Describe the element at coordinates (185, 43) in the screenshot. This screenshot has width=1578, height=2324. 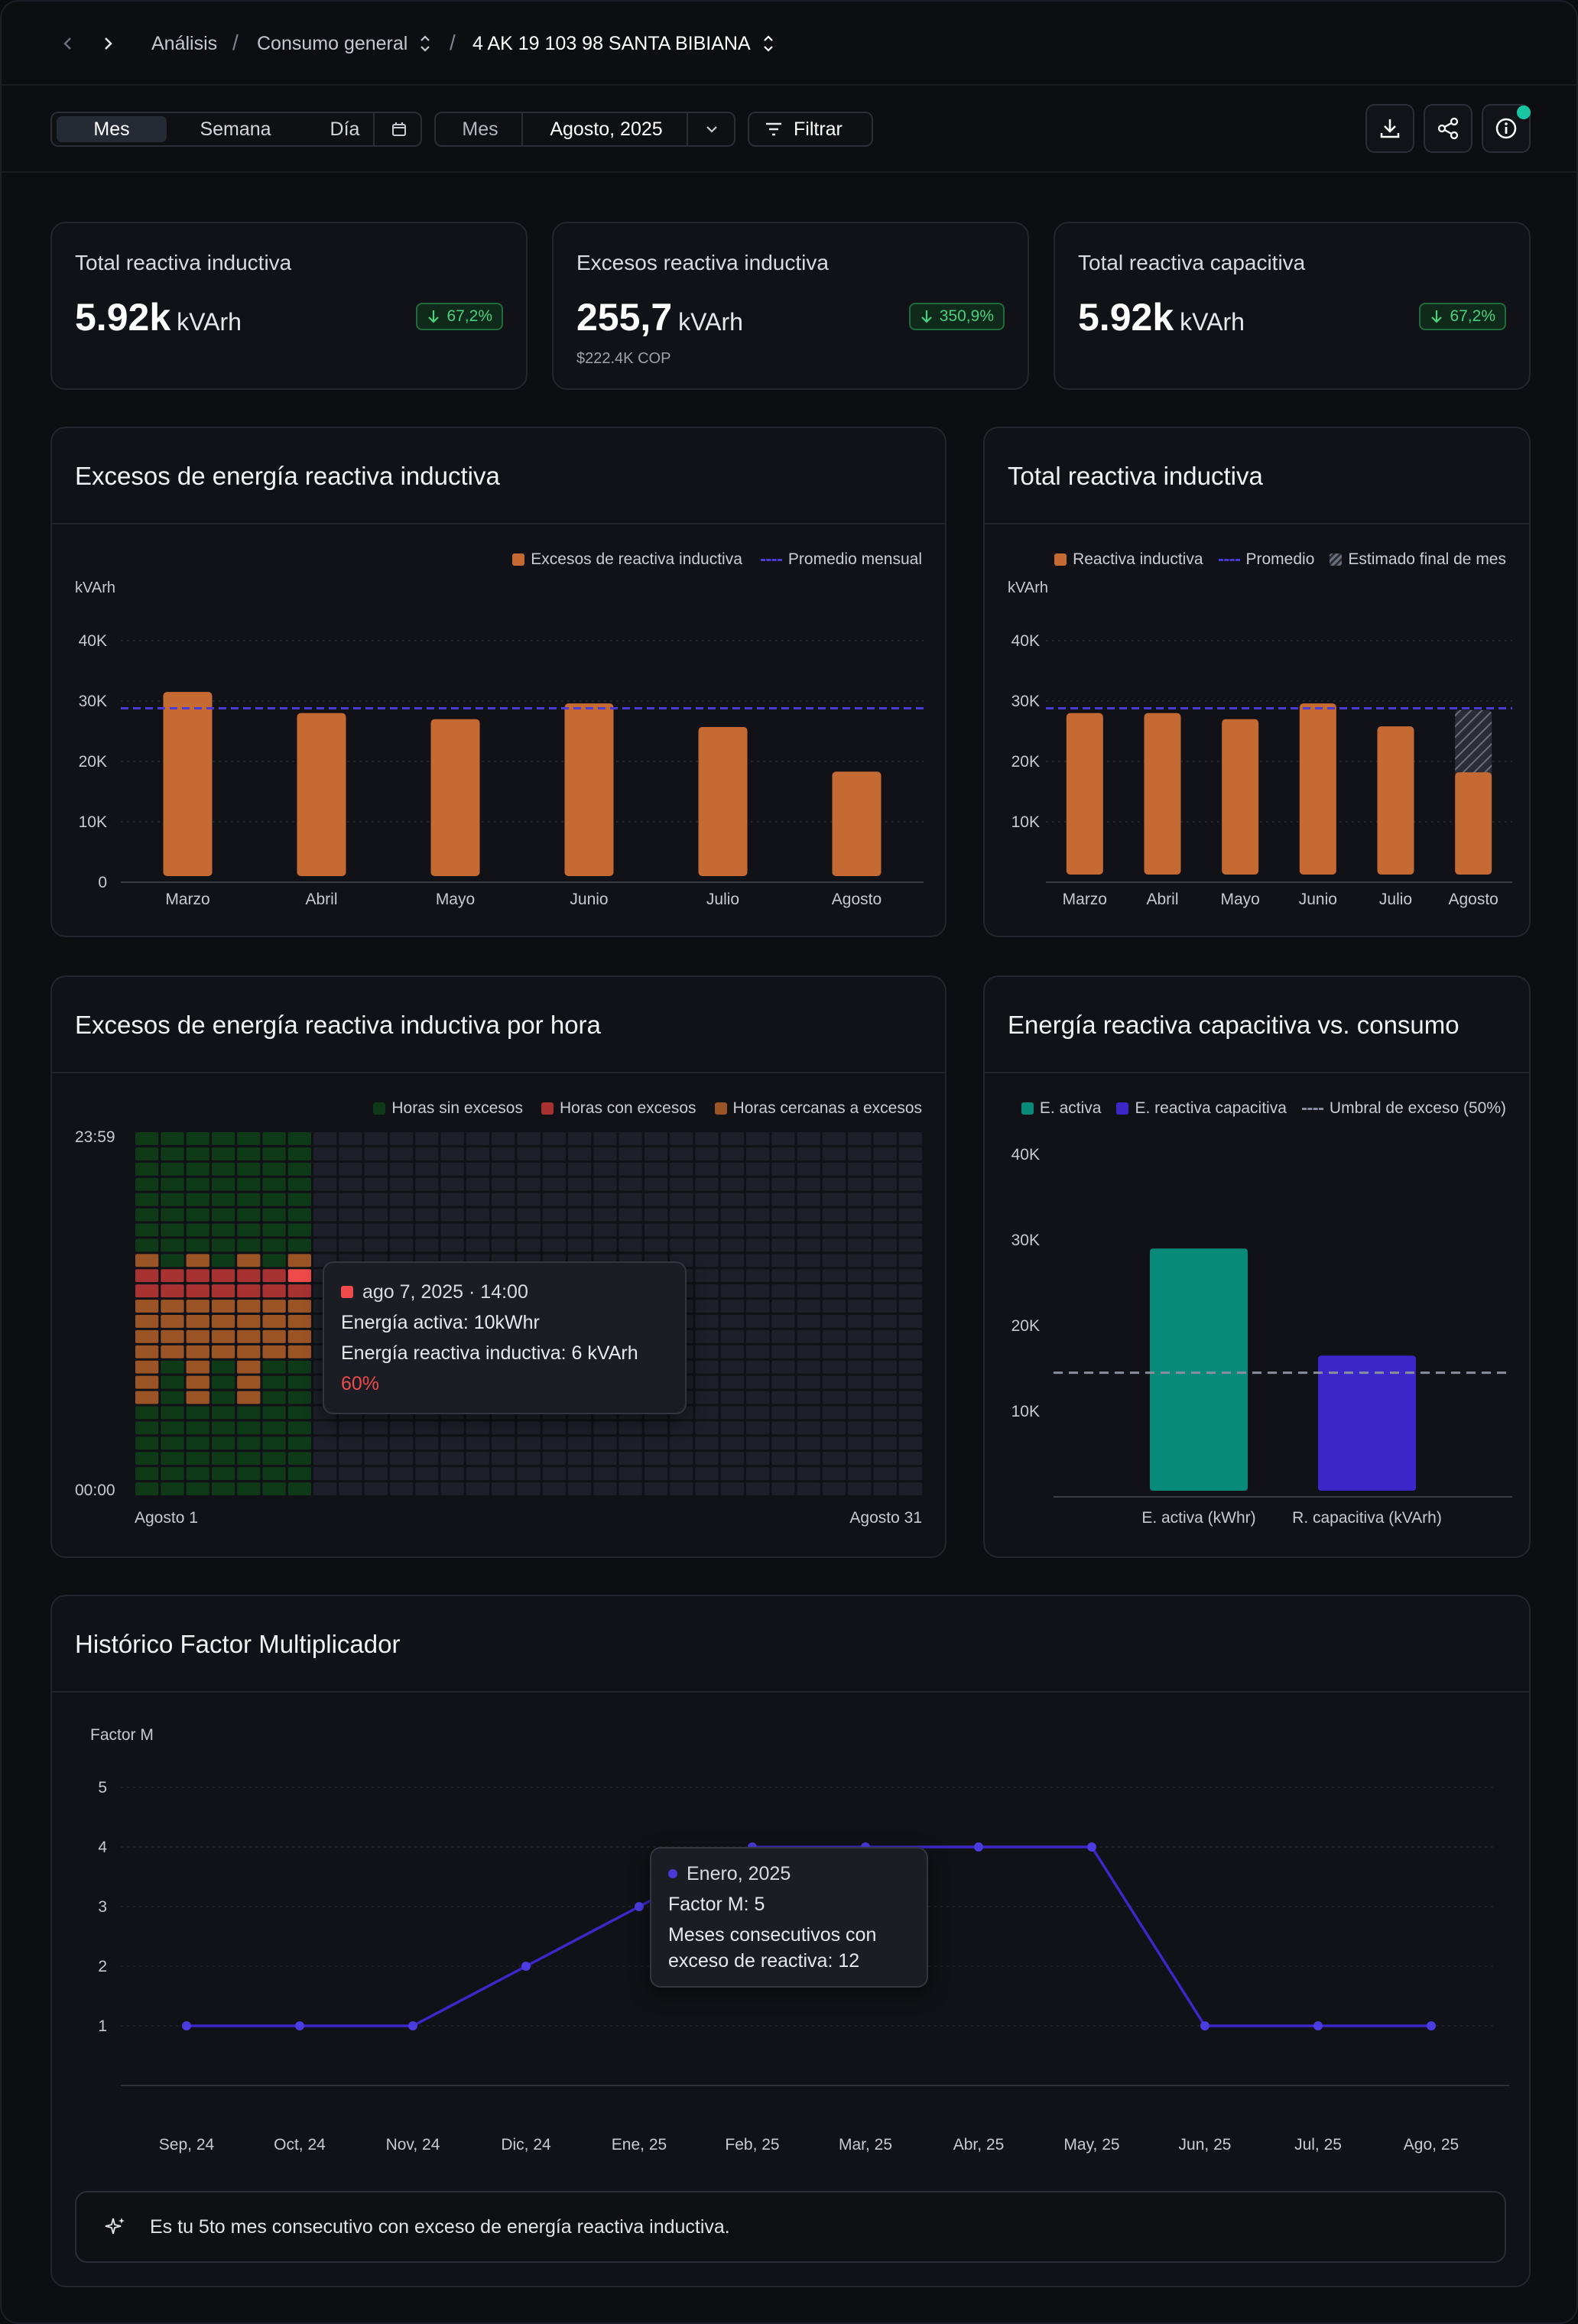
I see `breadcrumb-analisis: Análisis` at that location.